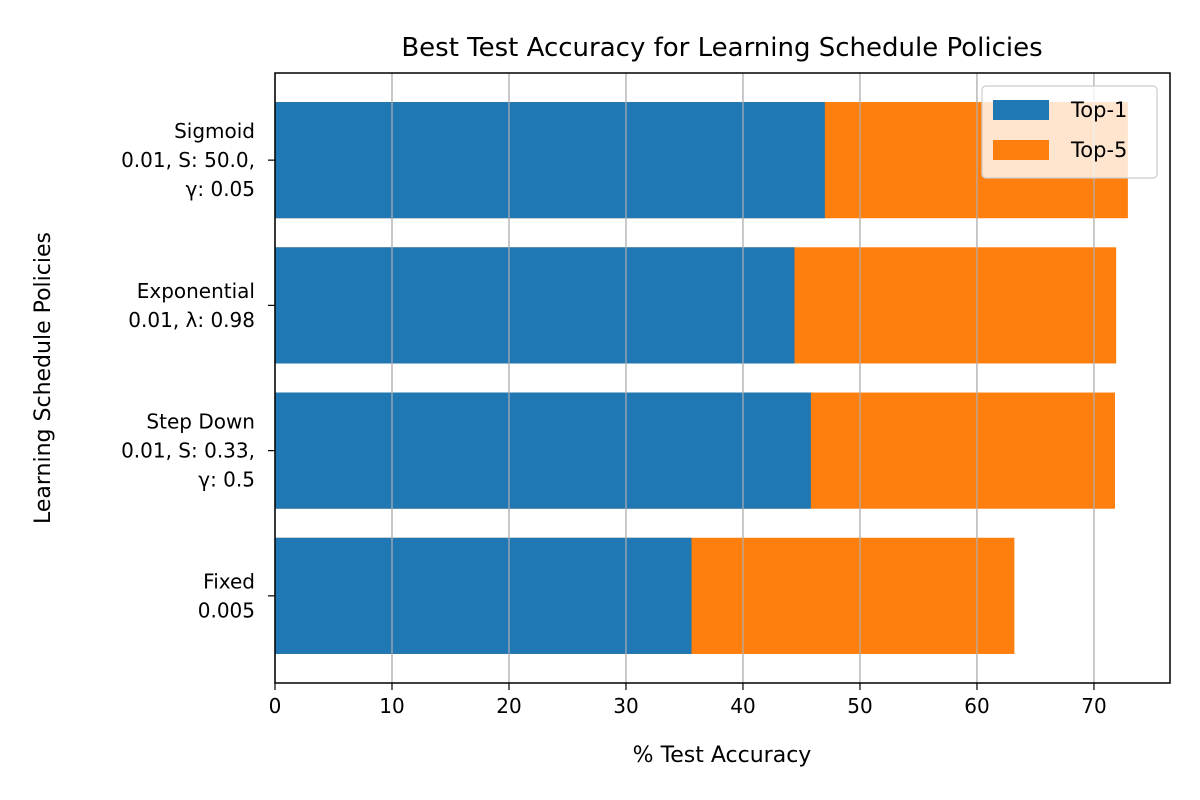  What do you see at coordinates (275, 706) in the screenshot?
I see `x-tick-label-0: 0` at bounding box center [275, 706].